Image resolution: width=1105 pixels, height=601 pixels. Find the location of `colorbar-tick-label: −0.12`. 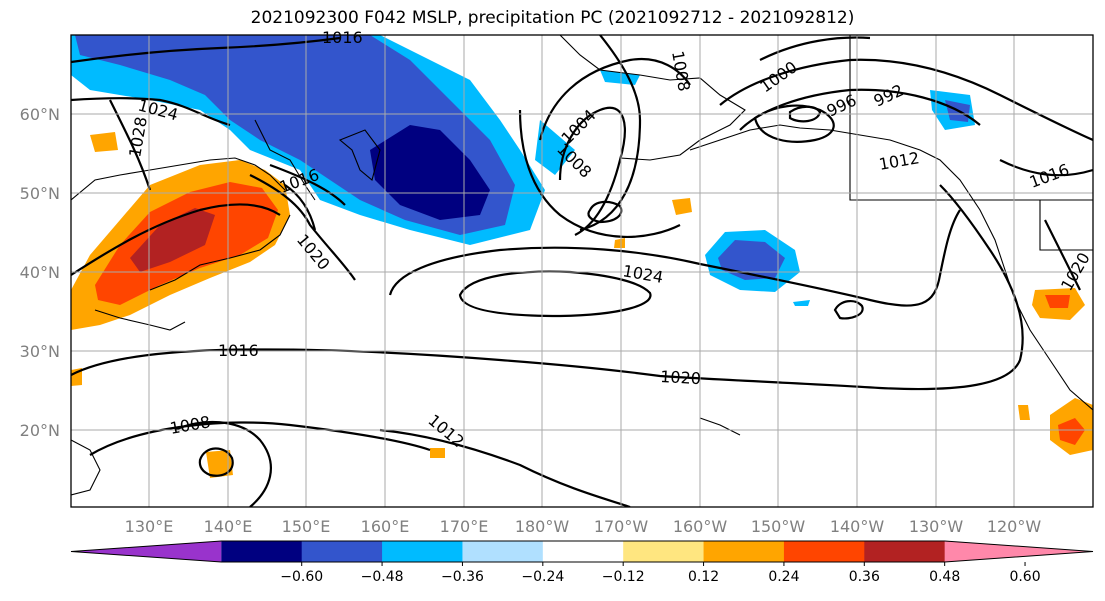

colorbar-tick-label: −0.12 is located at coordinates (623, 577).